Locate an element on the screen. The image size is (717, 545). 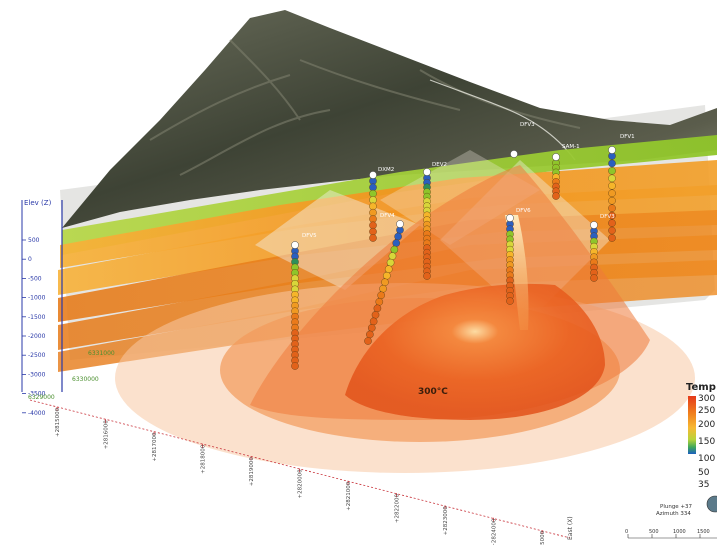
terrain-road is located at coordinates (502, 120).